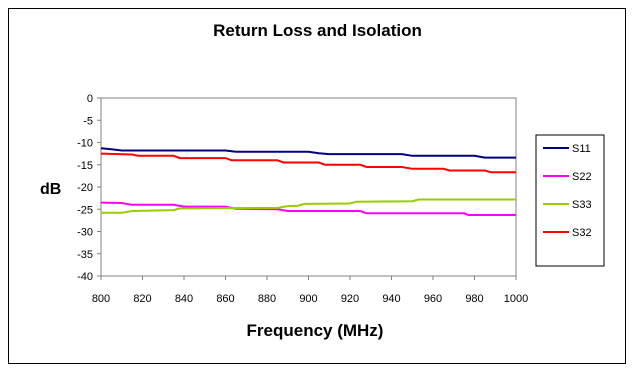 The height and width of the screenshot is (373, 635). What do you see at coordinates (581, 149) in the screenshot?
I see `legend-label-s11: S11` at bounding box center [581, 149].